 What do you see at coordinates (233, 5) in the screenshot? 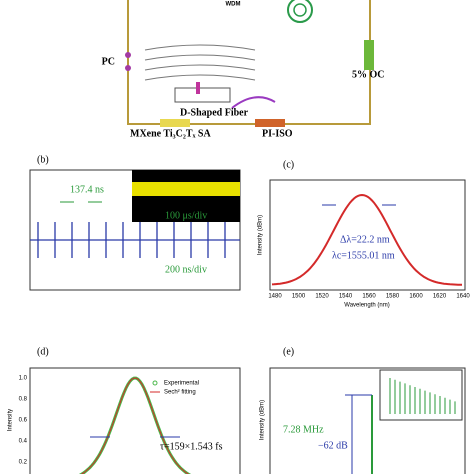
I see `label: WDM` at bounding box center [233, 5].